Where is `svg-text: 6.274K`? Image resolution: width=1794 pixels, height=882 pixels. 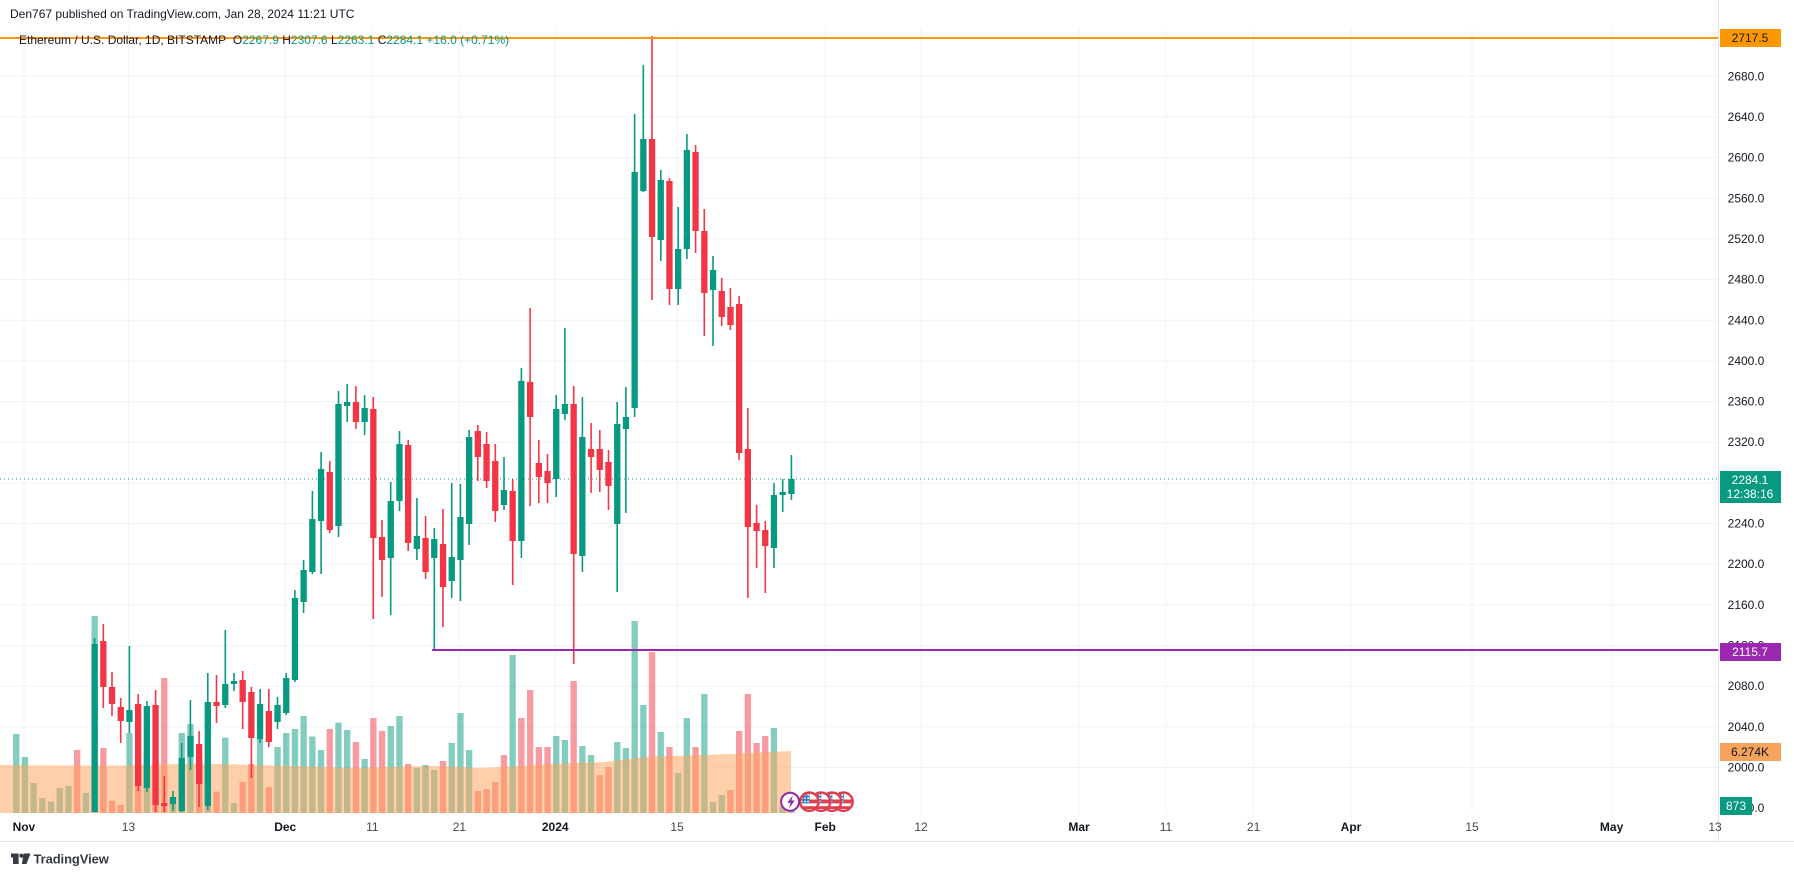
svg-text: 6.274K is located at coordinates (1750, 752).